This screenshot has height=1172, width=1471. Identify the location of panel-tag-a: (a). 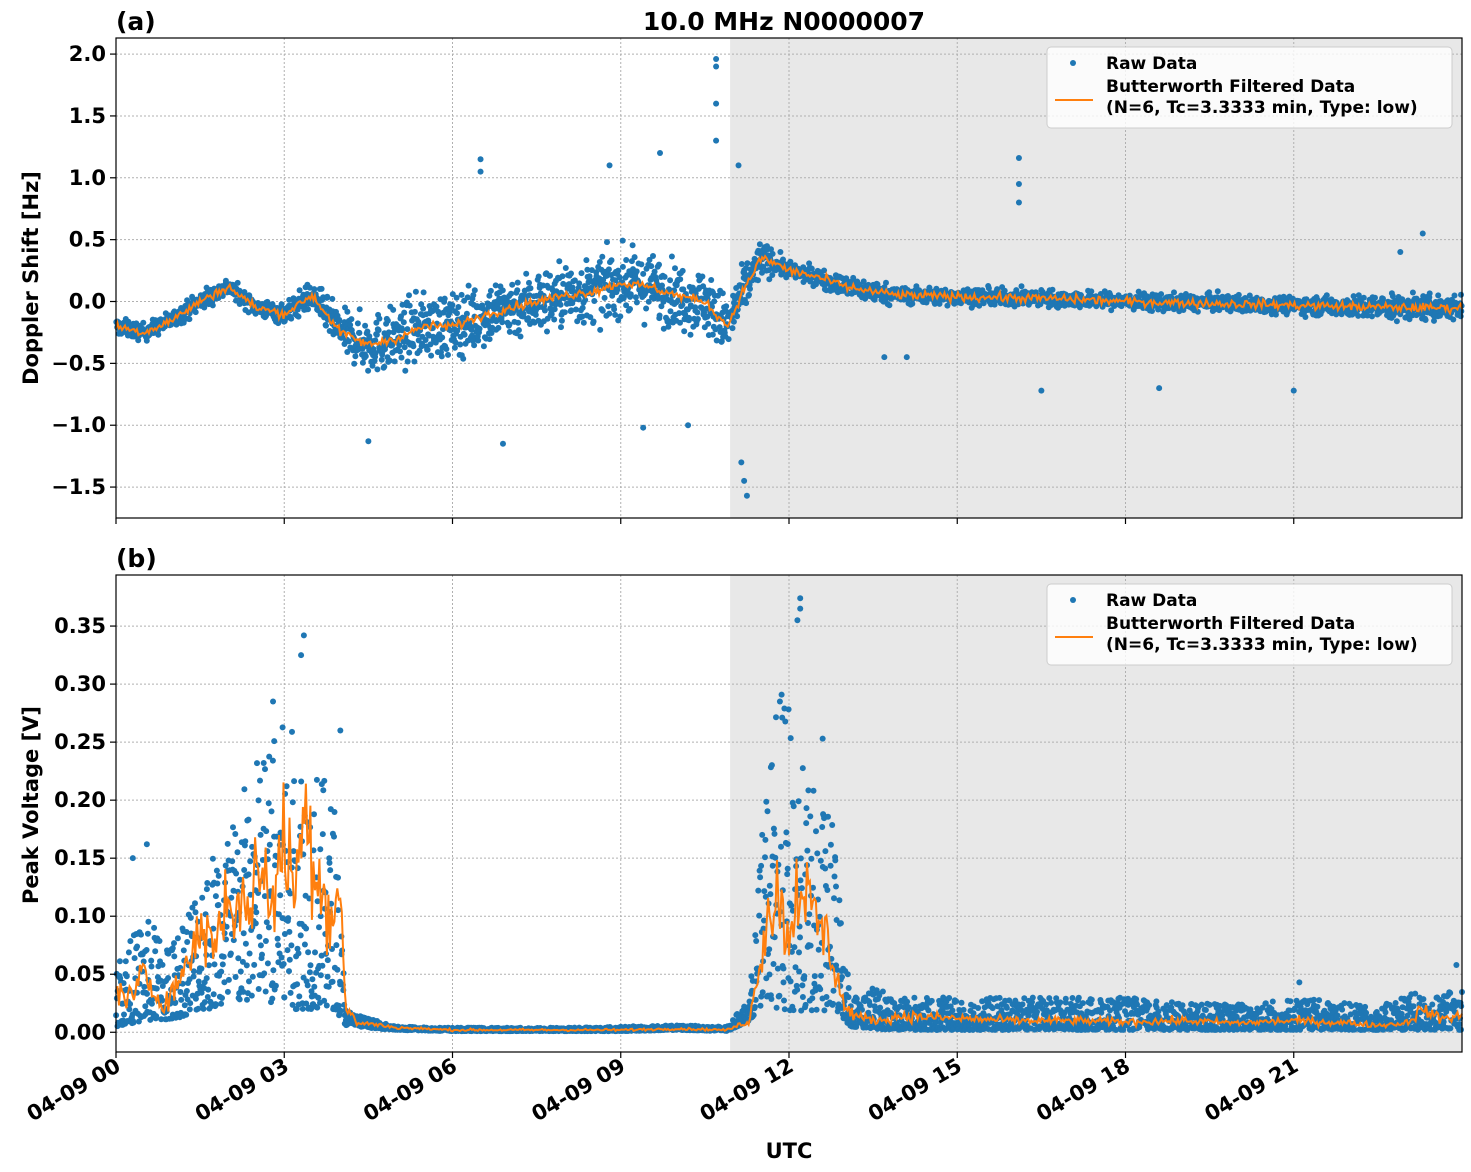
(136, 21).